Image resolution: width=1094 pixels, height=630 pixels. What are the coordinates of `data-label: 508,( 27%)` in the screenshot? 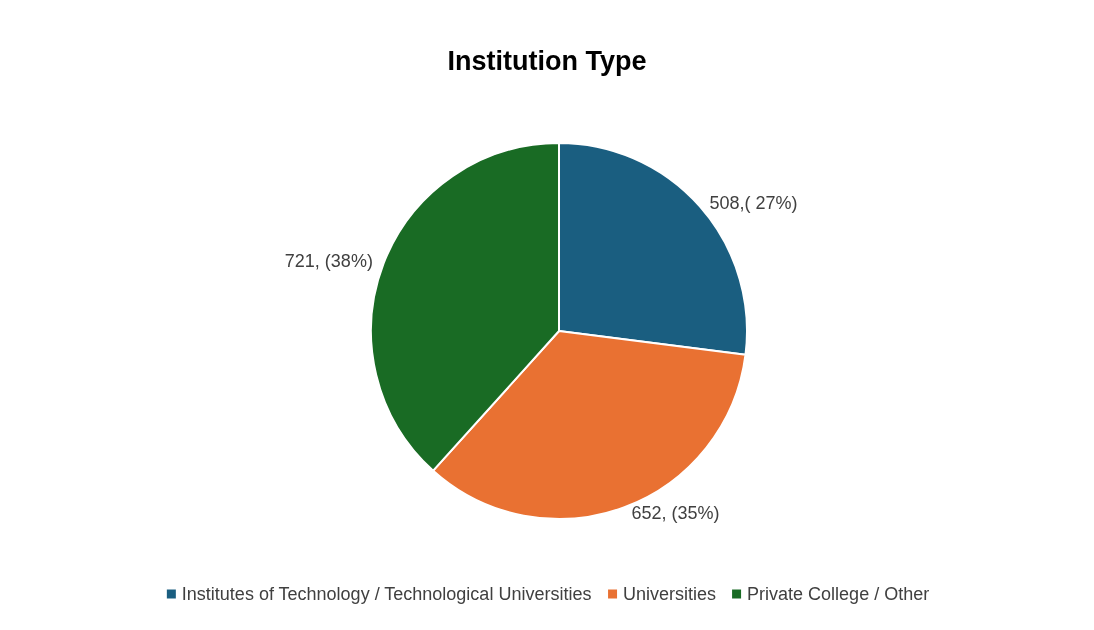 It's located at (753, 202).